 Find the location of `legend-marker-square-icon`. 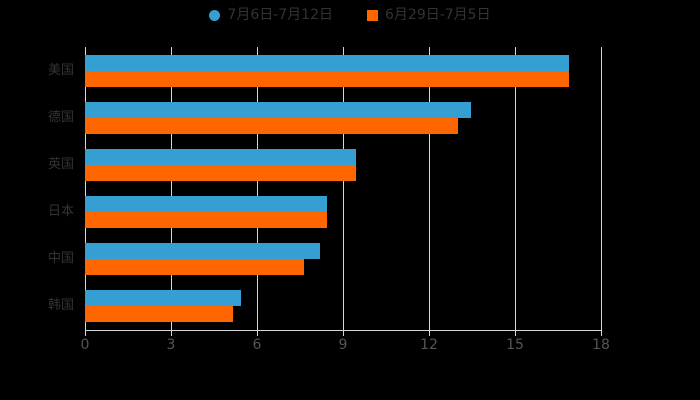

legend-marker-square-icon is located at coordinates (372, 15).